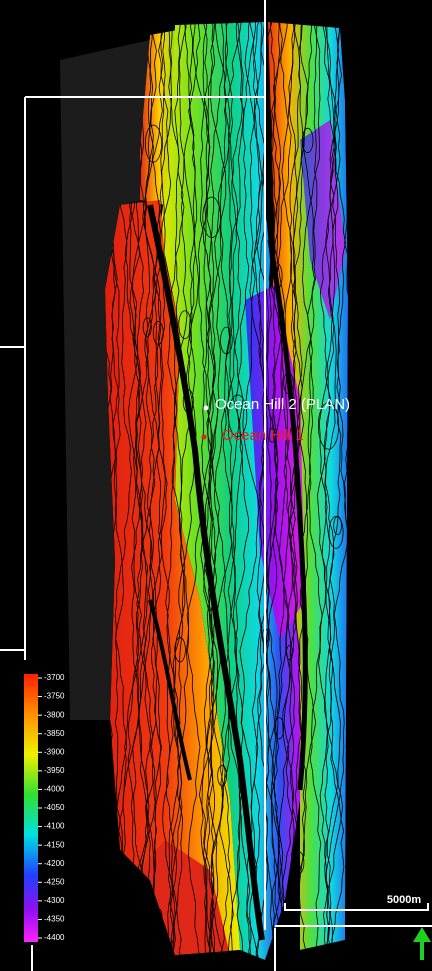 Image resolution: width=432 pixels, height=971 pixels. I want to click on well-label: Ocean Hill 2 (PLAN), so click(282, 404).